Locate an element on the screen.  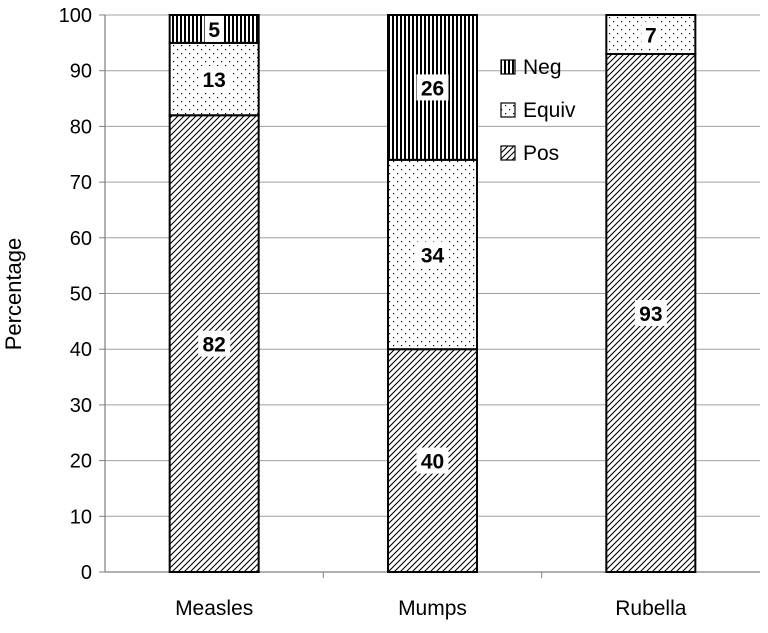
data-label: 5 is located at coordinates (214, 30).